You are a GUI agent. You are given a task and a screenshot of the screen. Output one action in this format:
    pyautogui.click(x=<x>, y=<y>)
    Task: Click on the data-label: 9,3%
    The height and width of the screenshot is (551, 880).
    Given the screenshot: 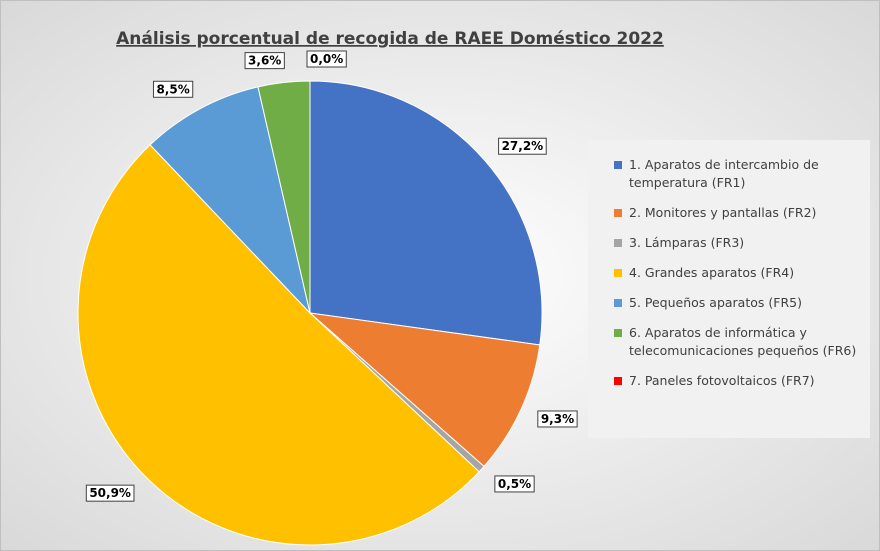 What is the action you would take?
    pyautogui.click(x=557, y=419)
    